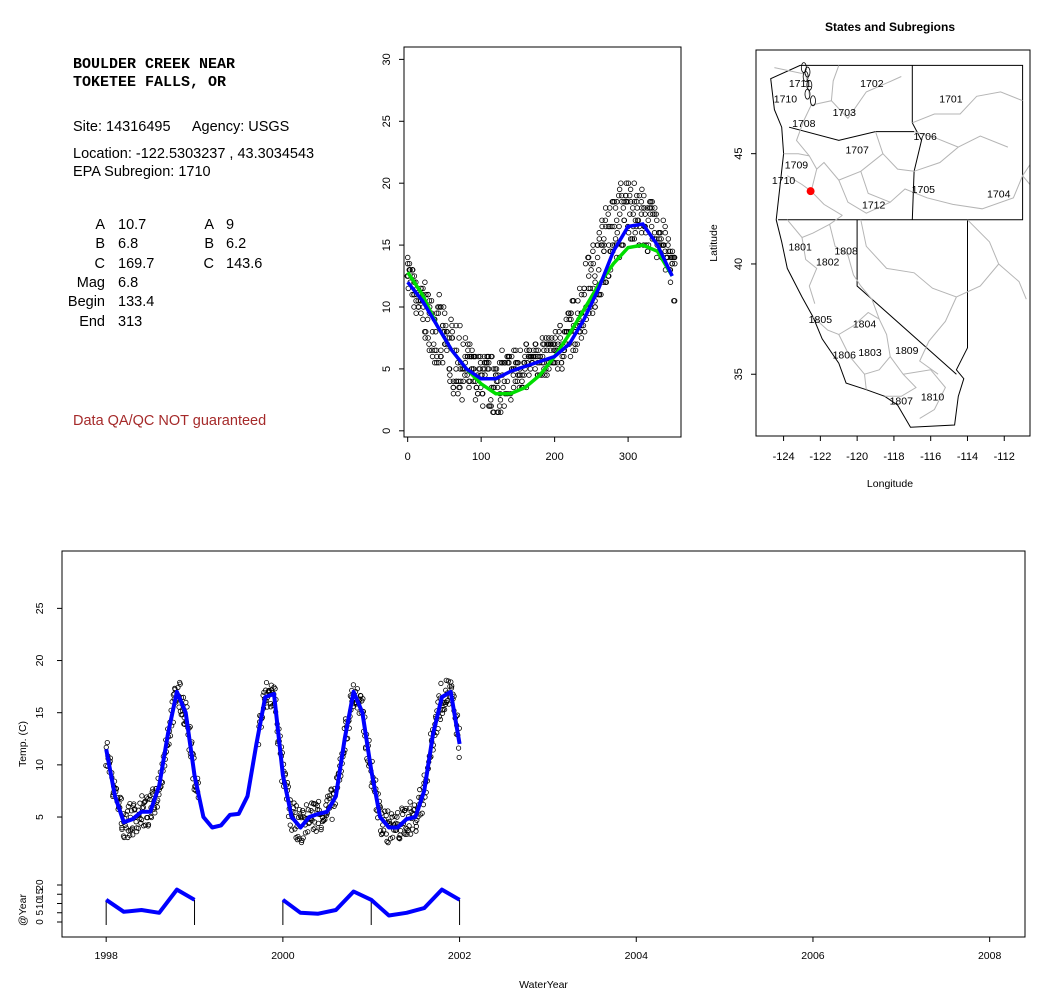 This screenshot has height=1001, width=1038. What do you see at coordinates (906, 297) in the screenshot?
I see `state-boundary` at bounding box center [906, 297].